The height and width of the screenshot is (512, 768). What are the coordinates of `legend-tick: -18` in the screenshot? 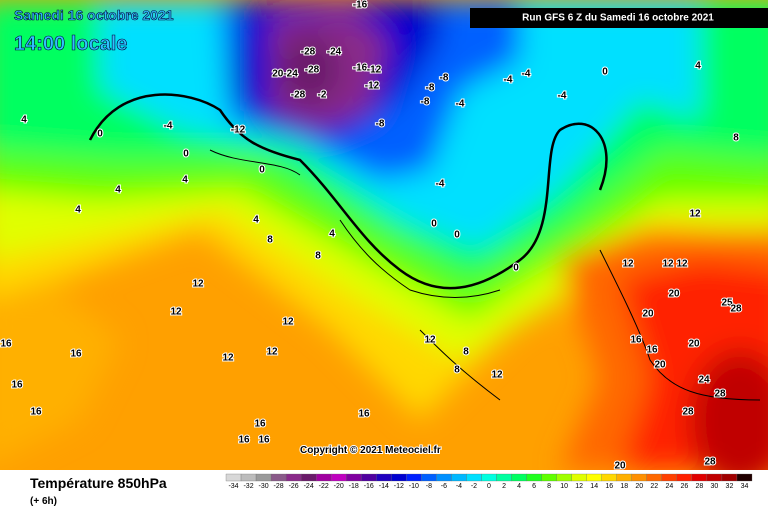 It's located at (354, 486).